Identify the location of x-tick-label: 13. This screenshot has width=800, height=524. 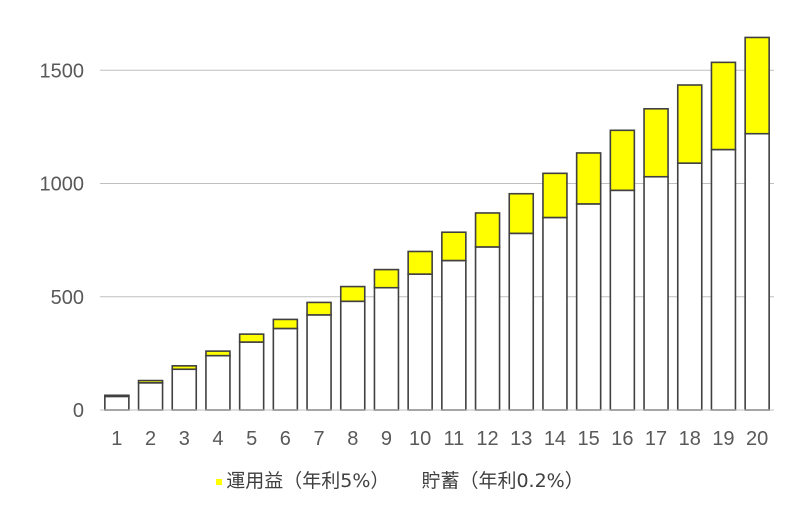
(521, 439).